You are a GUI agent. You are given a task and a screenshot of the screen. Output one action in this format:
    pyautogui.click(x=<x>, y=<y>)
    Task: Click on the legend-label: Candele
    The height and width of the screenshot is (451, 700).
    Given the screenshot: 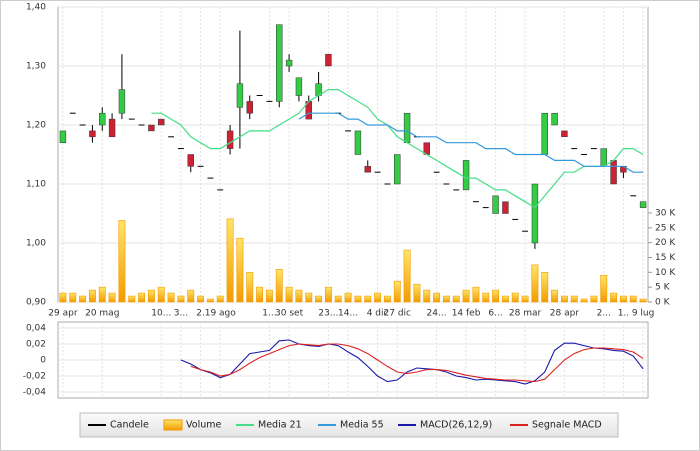 What is the action you would take?
    pyautogui.click(x=129, y=425)
    